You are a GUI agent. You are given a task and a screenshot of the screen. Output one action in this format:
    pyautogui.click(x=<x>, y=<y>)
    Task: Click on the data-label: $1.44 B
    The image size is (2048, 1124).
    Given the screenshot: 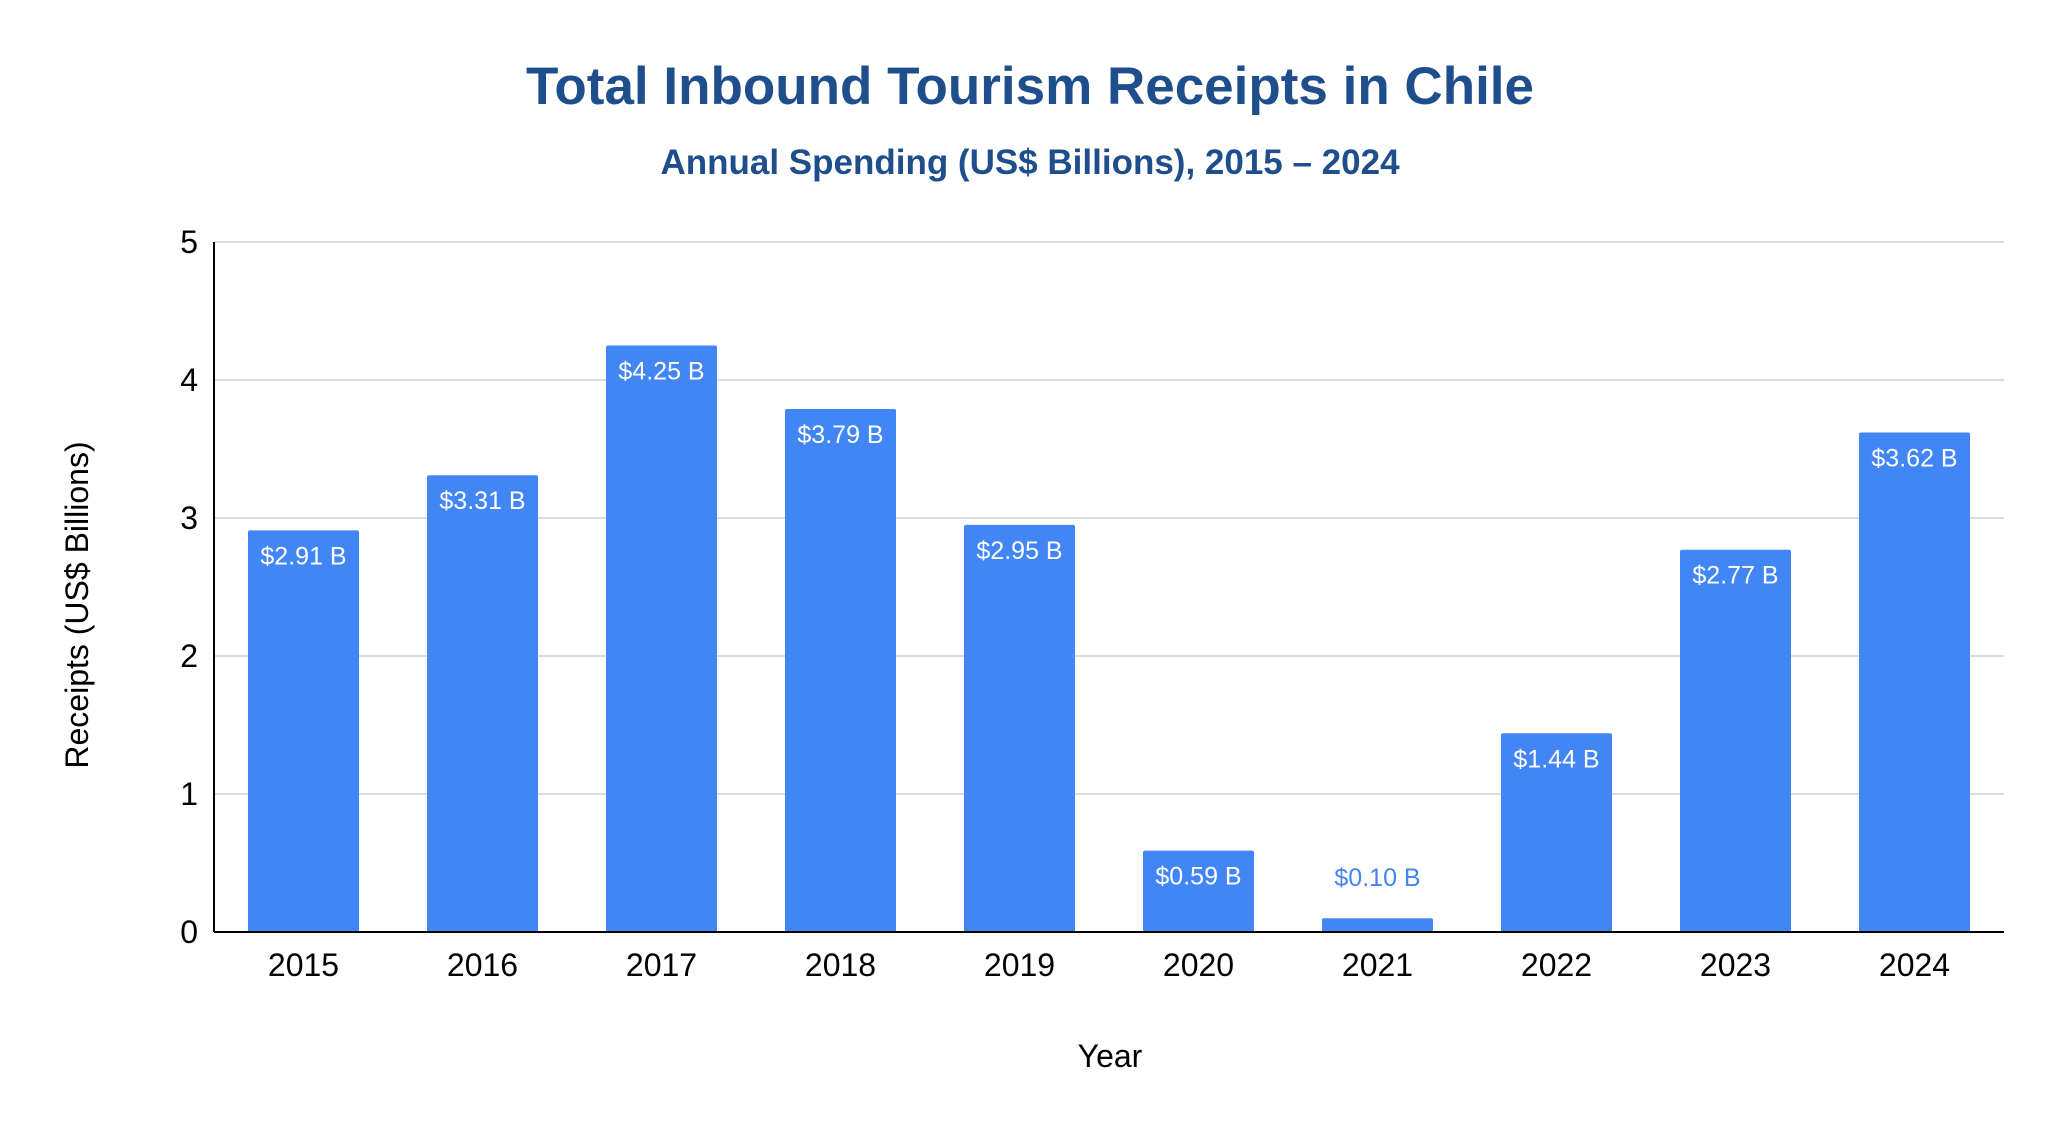 What is the action you would take?
    pyautogui.click(x=1556, y=759)
    